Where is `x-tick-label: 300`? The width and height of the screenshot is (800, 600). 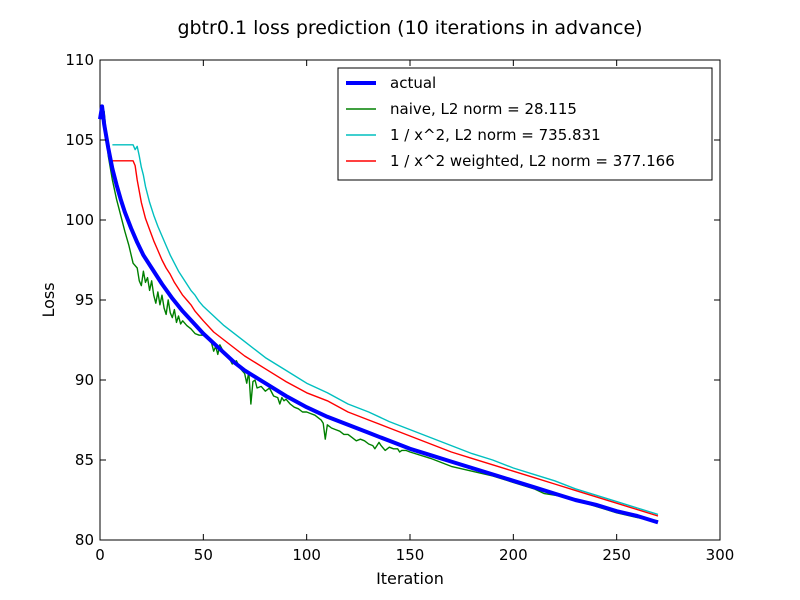
x-tick-label: 300 is located at coordinates (720, 555).